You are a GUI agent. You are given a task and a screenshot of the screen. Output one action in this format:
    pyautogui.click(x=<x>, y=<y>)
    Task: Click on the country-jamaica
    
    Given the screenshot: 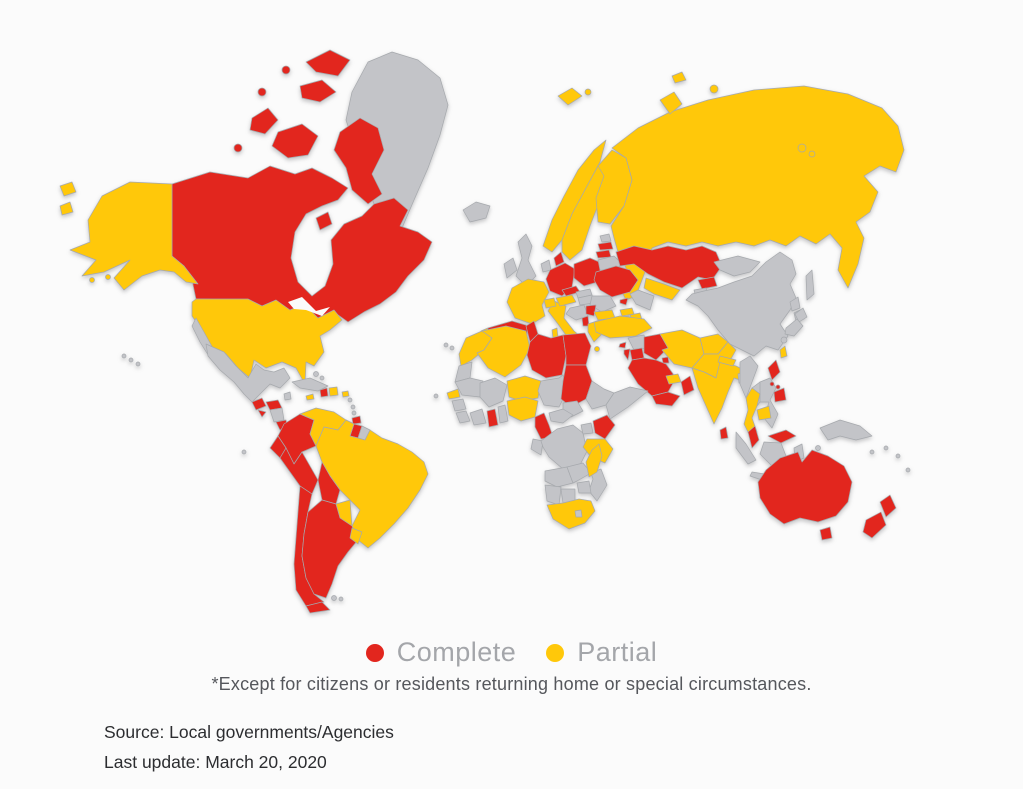 What is the action you would take?
    pyautogui.click(x=310, y=397)
    